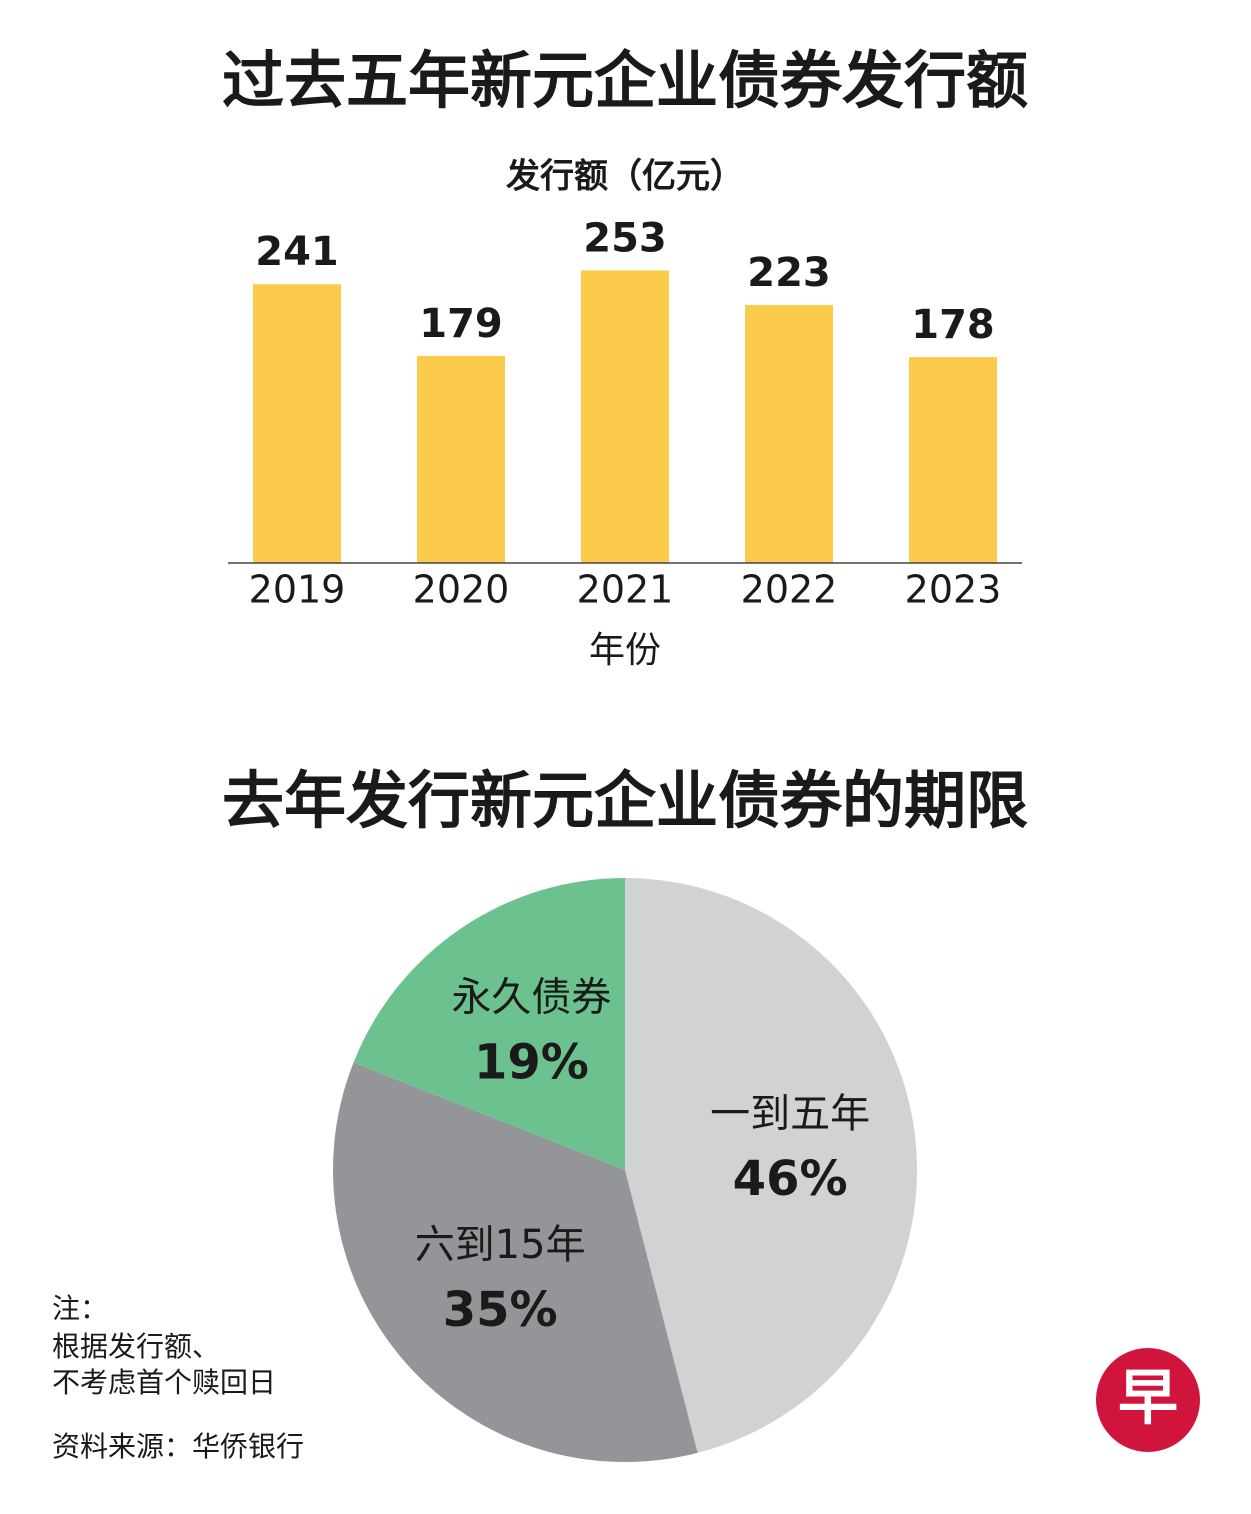  Describe the element at coordinates (790, 1114) in the screenshot. I see `slice-label: 一到五年` at that location.